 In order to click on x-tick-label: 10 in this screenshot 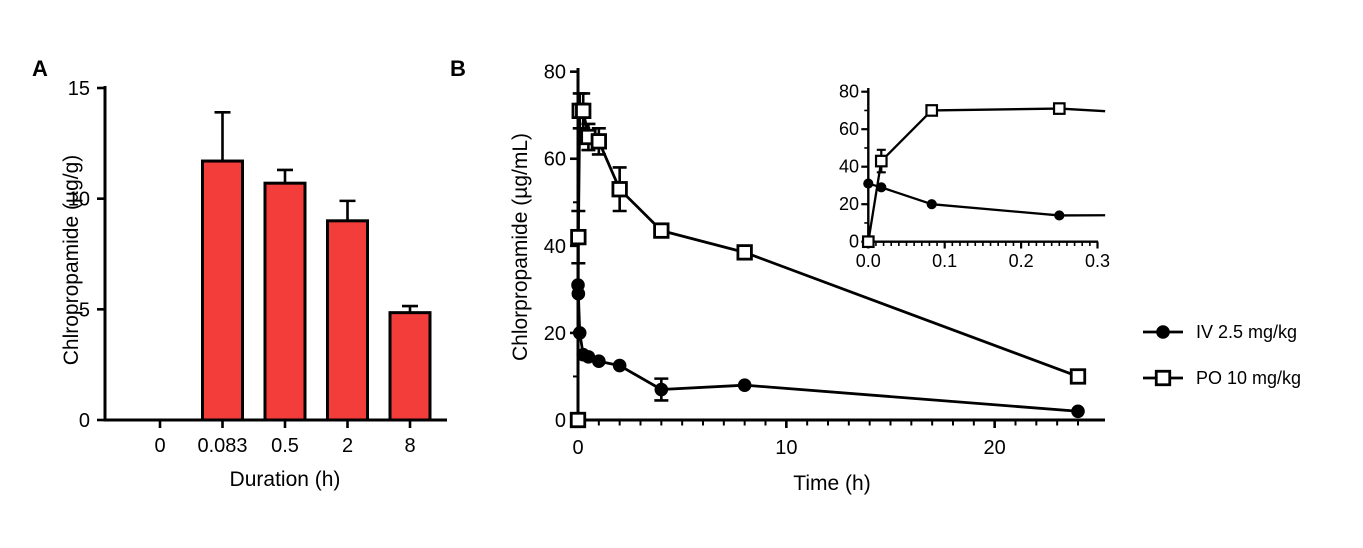, I will do `click(786, 448)`.